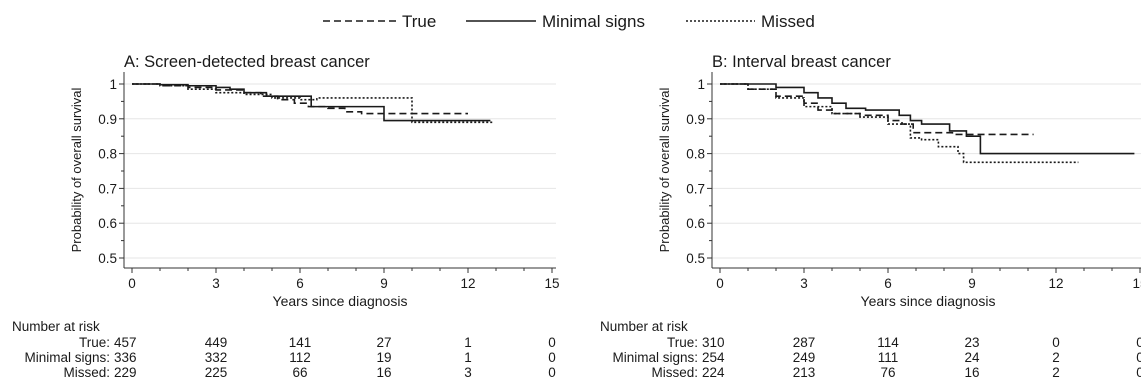  What do you see at coordinates (125, 372) in the screenshot?
I see `risk-value-2-0: 229` at bounding box center [125, 372].